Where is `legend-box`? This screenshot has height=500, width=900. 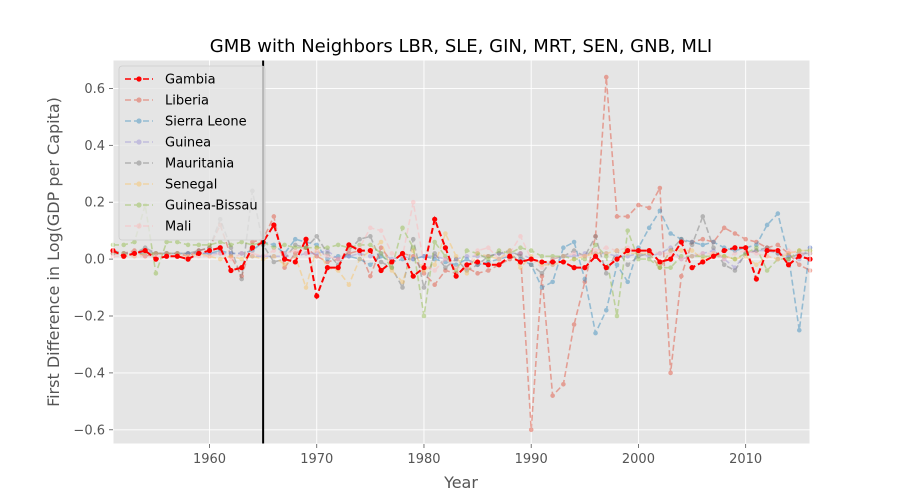 legend-box is located at coordinates (192, 153).